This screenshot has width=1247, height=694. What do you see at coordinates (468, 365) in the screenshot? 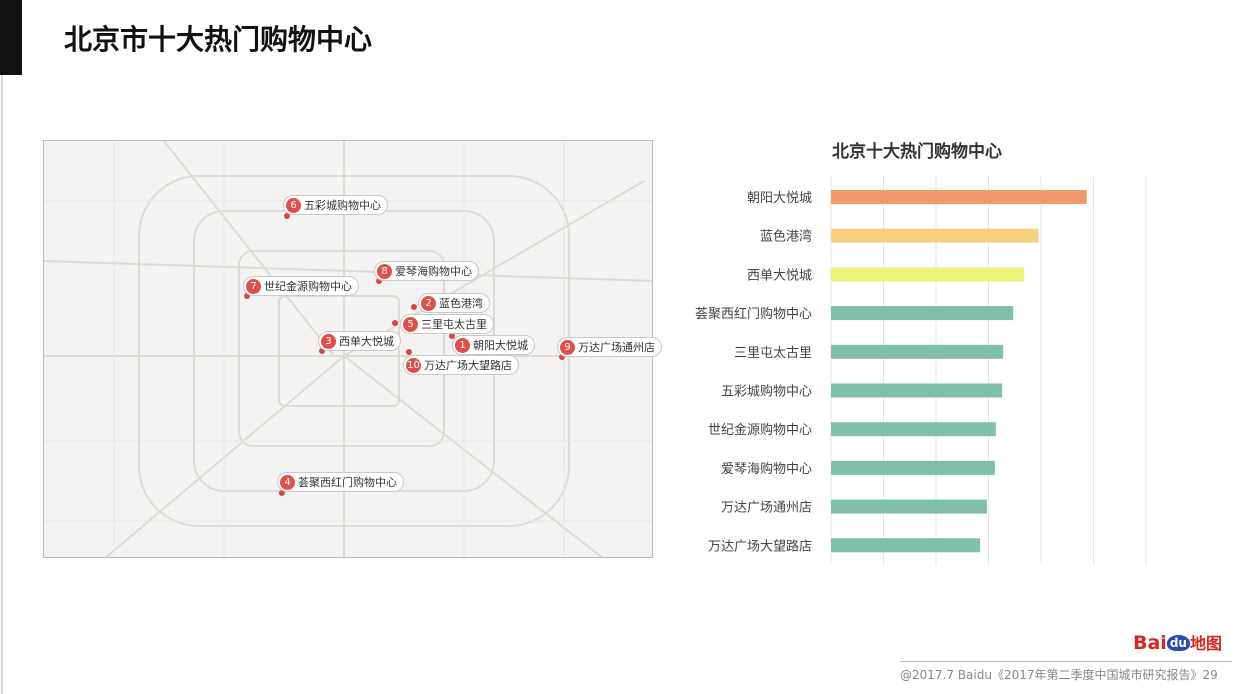
I see `marker-label: 万达广场大望路店` at bounding box center [468, 365].